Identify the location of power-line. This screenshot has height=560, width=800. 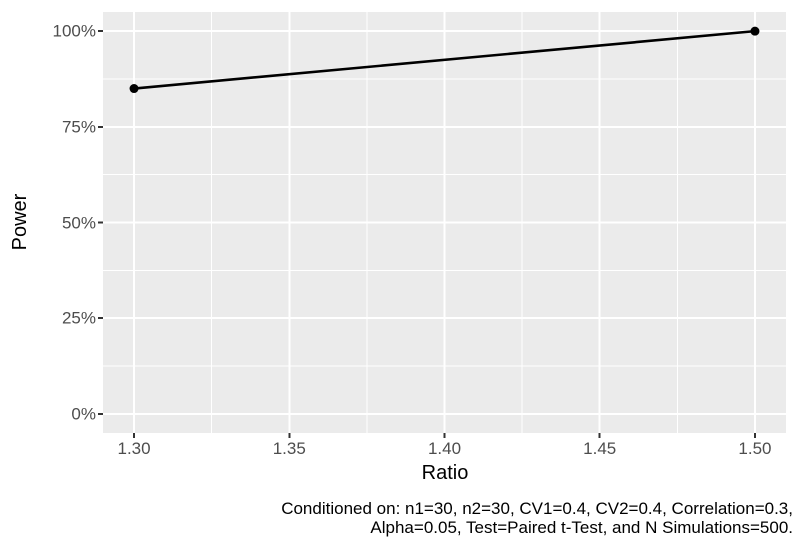
(444, 59).